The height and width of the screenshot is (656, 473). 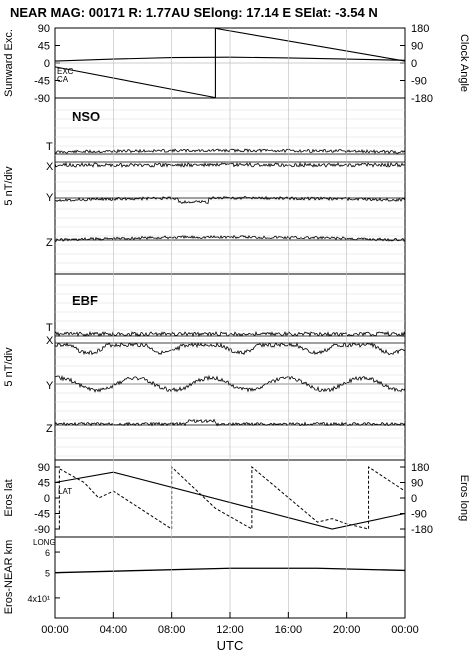 What do you see at coordinates (420, 29) in the screenshot?
I see `clock-right-tick-label: 180` at bounding box center [420, 29].